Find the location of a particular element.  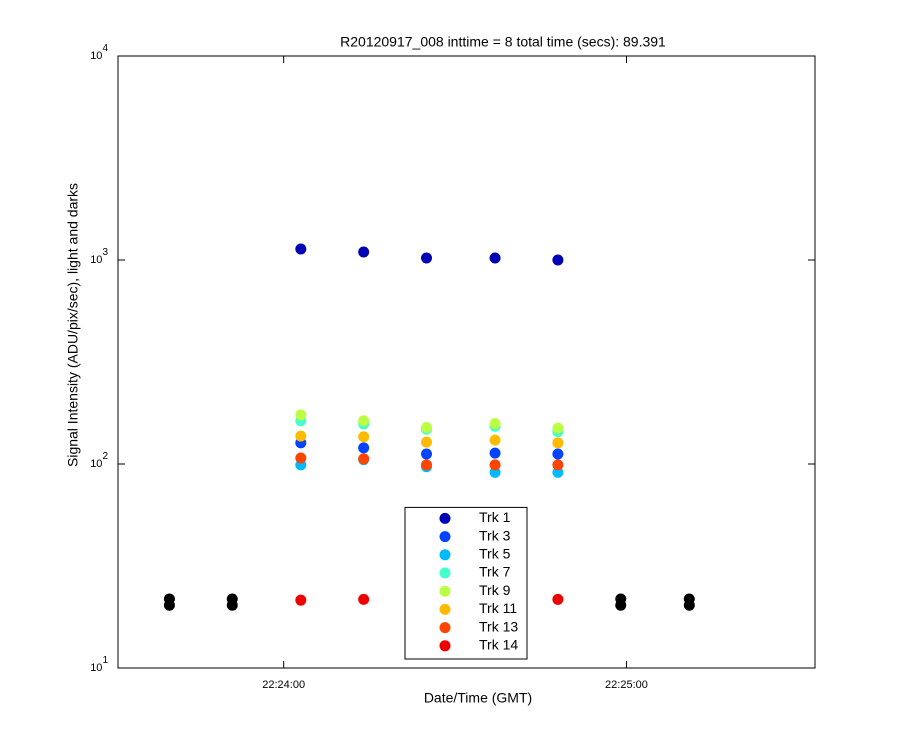

y-tick-exp: 1 is located at coordinates (105, 660).